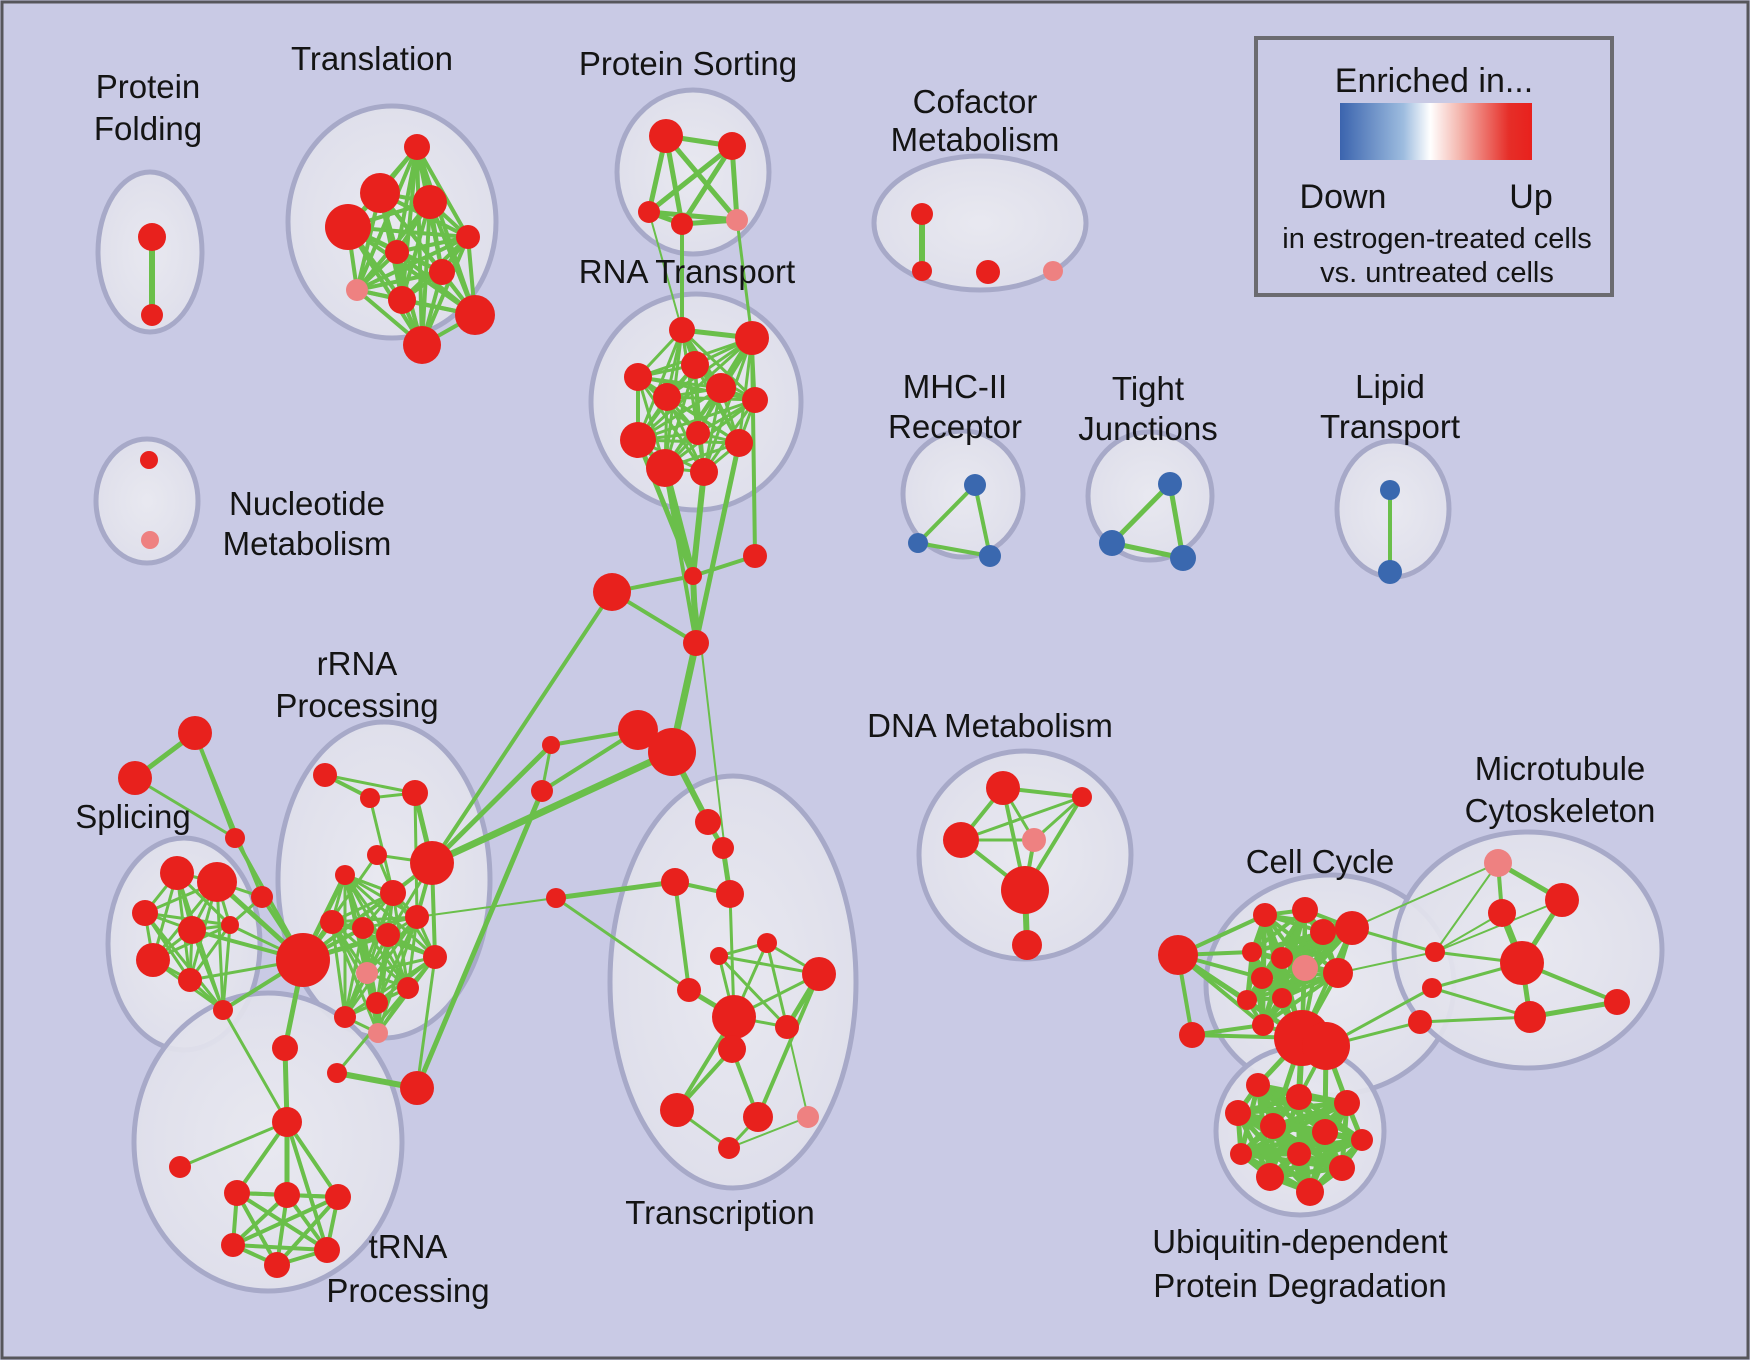 The image size is (1750, 1360). Describe the element at coordinates (1320, 861) in the screenshot. I see `cluster-label-cell-cycle: Cell Cycle` at that location.